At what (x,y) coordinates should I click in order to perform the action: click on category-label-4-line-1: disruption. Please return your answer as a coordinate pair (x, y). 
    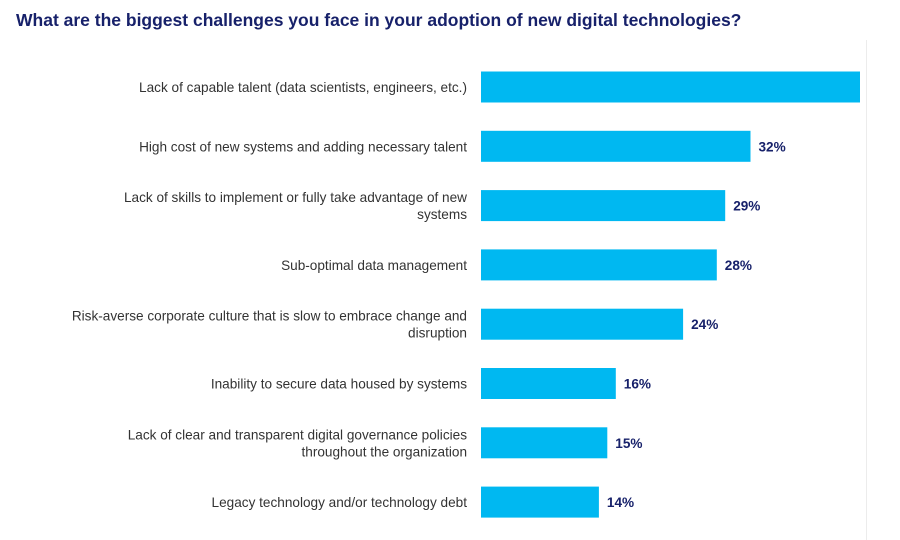
    Looking at the image, I should click on (437, 333).